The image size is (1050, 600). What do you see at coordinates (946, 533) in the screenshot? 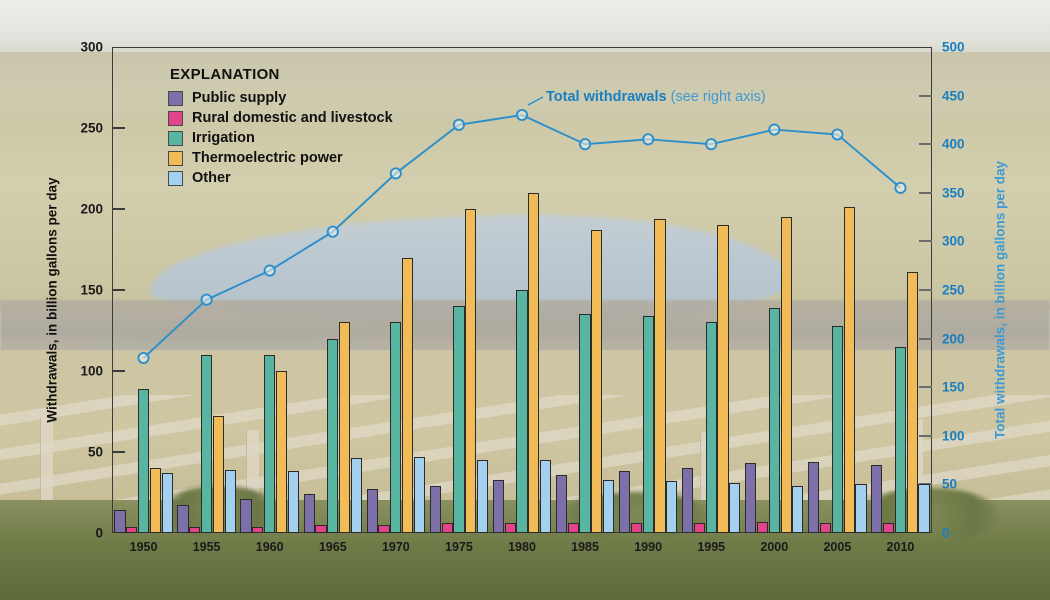
I see `y-axis-right-tick-label: 0` at bounding box center [946, 533].